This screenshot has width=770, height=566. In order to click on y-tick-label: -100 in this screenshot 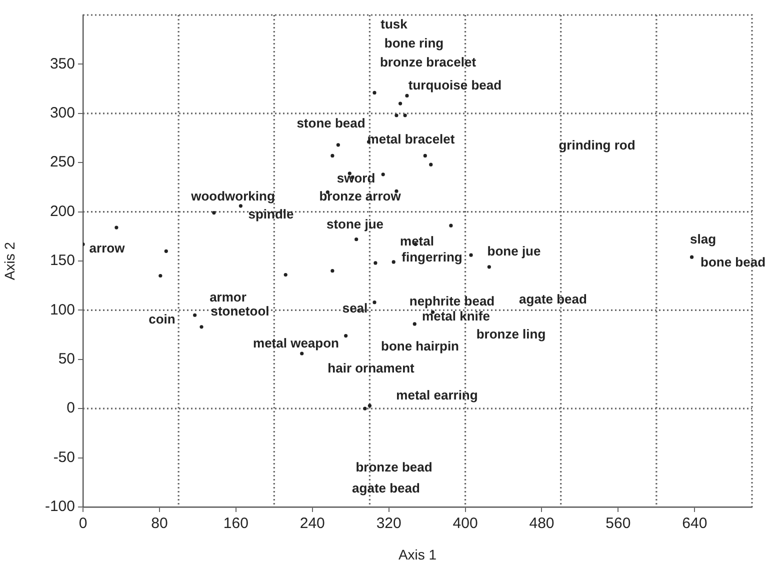, I will do `click(59, 507)`.